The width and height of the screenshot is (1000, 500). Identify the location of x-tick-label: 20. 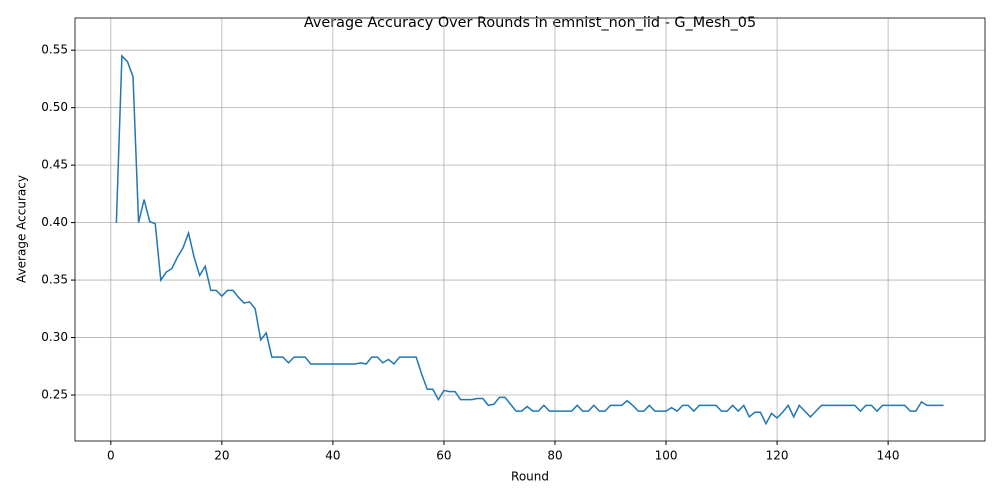
(221, 456).